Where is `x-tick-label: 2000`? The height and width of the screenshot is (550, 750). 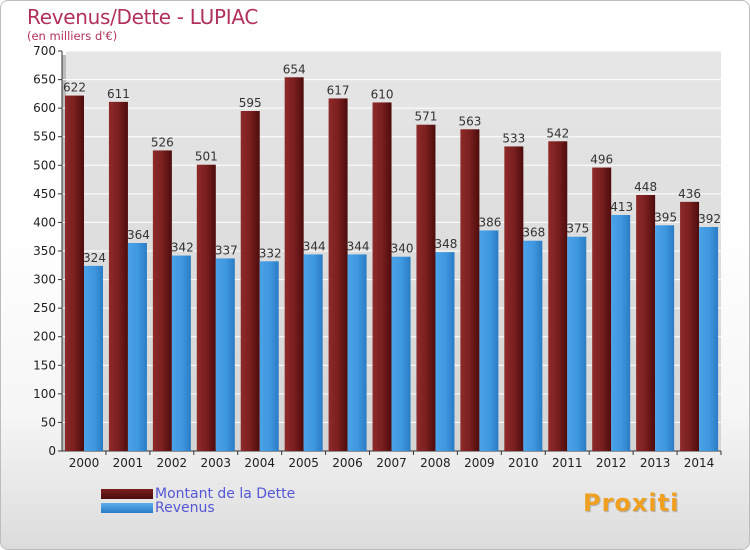 x-tick-label: 2000 is located at coordinates (84, 463).